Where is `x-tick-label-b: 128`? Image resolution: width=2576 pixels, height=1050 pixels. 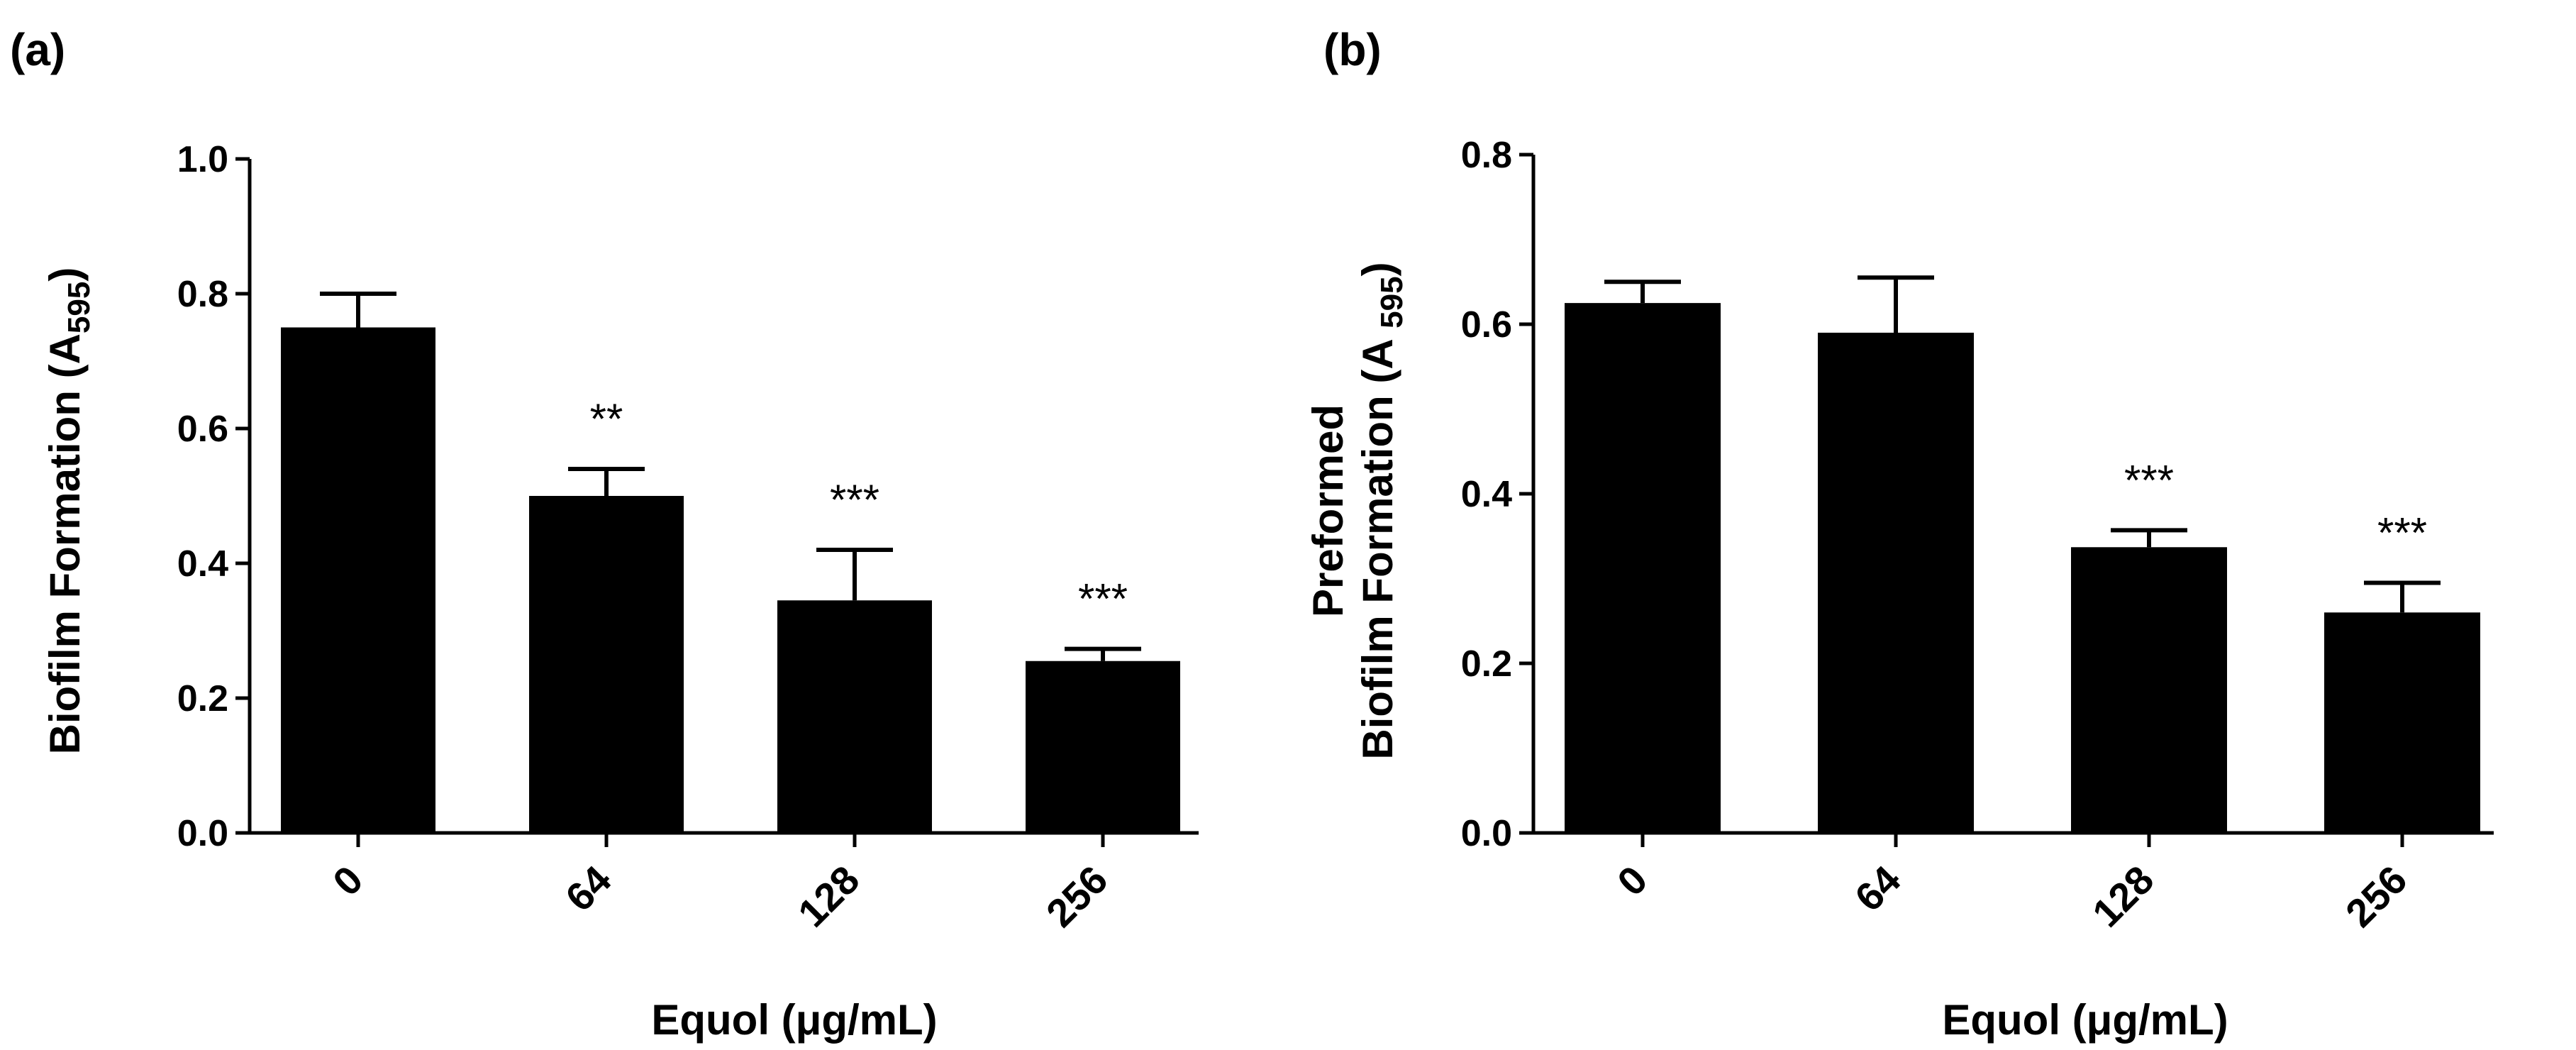 x-tick-label-b: 128 is located at coordinates (2123, 896).